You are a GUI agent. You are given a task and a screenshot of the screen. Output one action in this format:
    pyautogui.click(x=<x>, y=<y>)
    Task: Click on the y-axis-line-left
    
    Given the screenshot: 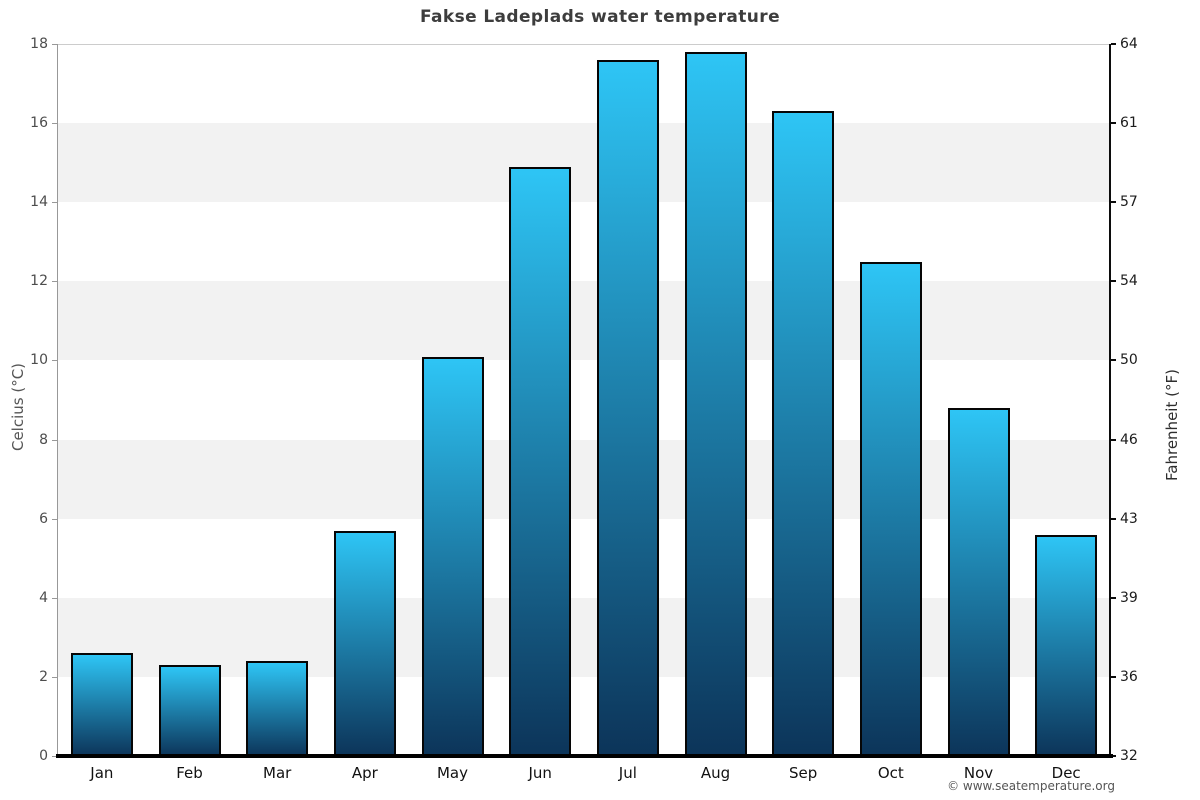 What is the action you would take?
    pyautogui.click(x=57, y=400)
    